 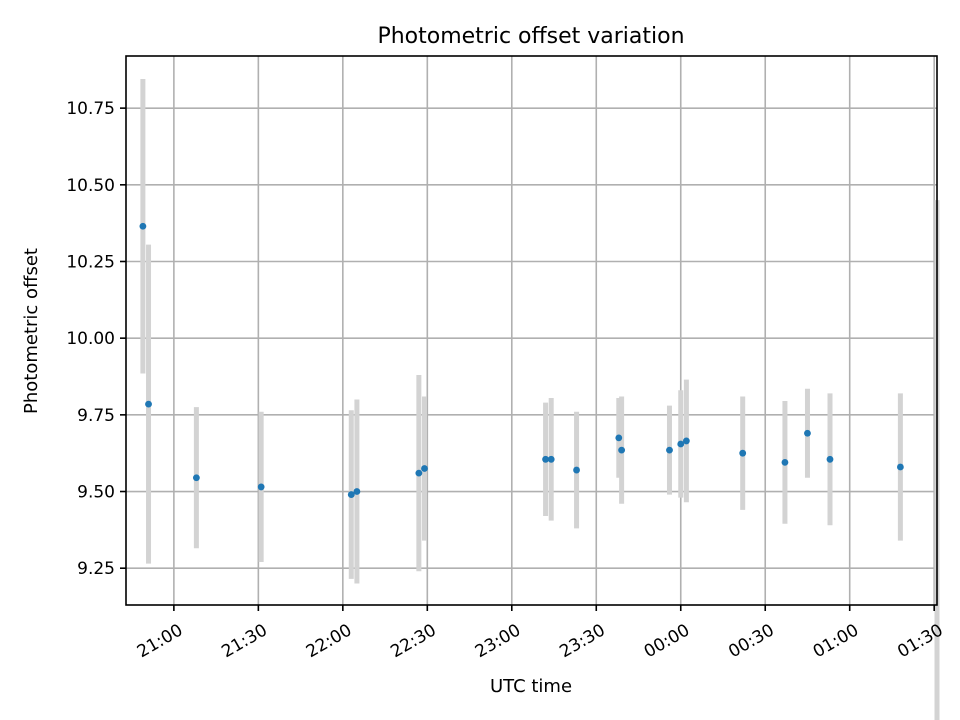 I want to click on y-tick-label: 10.50, so click(x=90, y=186).